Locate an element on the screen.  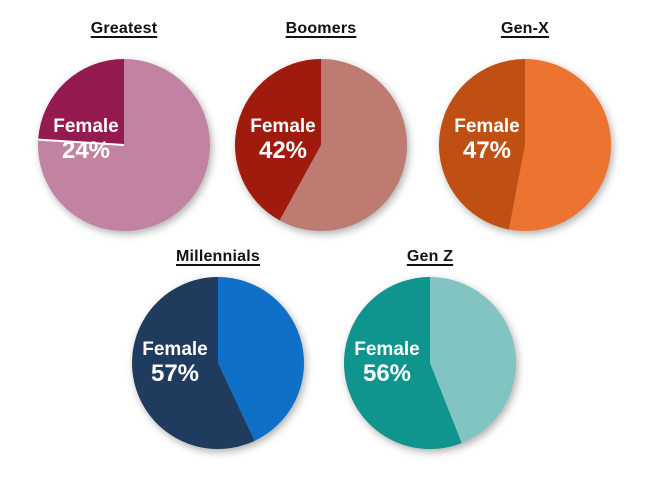
pie-genx is located at coordinates (524, 145).